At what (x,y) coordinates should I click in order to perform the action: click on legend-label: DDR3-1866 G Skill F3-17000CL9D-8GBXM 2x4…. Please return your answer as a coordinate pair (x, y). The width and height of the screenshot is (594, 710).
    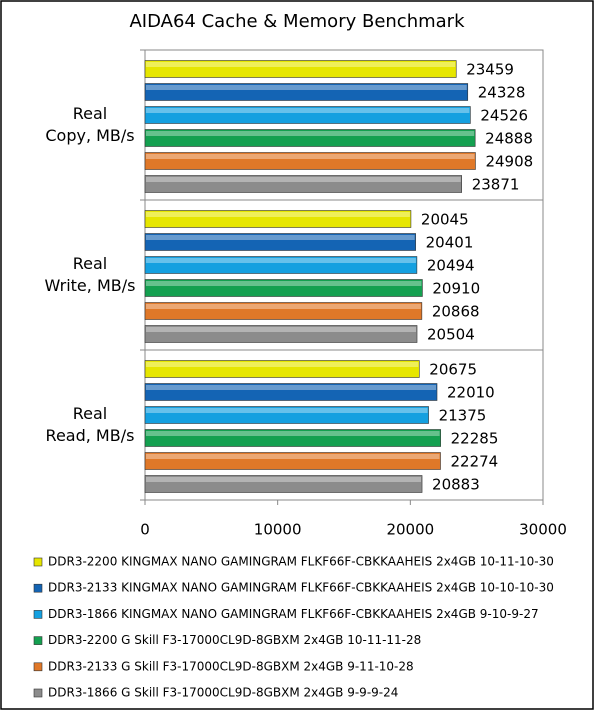
    Looking at the image, I should click on (223, 693).